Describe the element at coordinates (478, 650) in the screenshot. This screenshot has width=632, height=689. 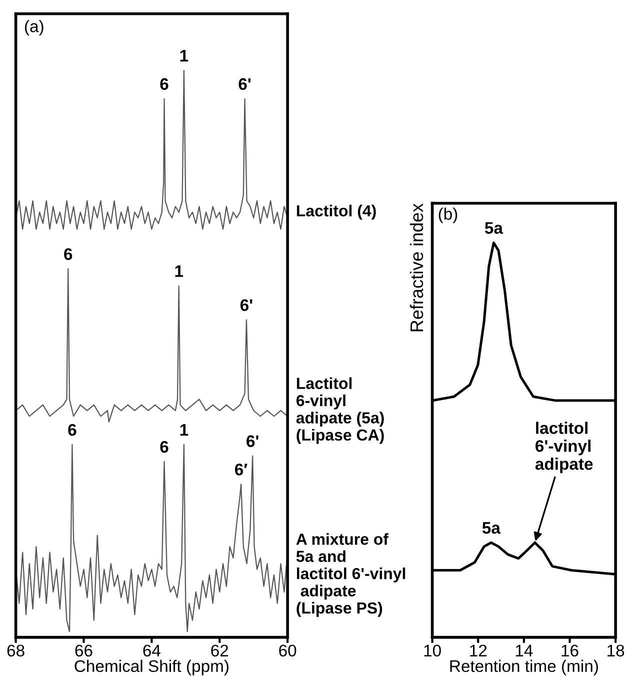
I see `x-tick-label: 12` at that location.